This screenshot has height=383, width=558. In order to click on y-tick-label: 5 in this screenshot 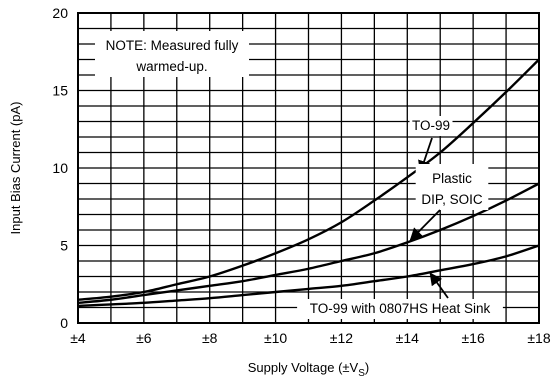, I will do `click(64, 246)`.